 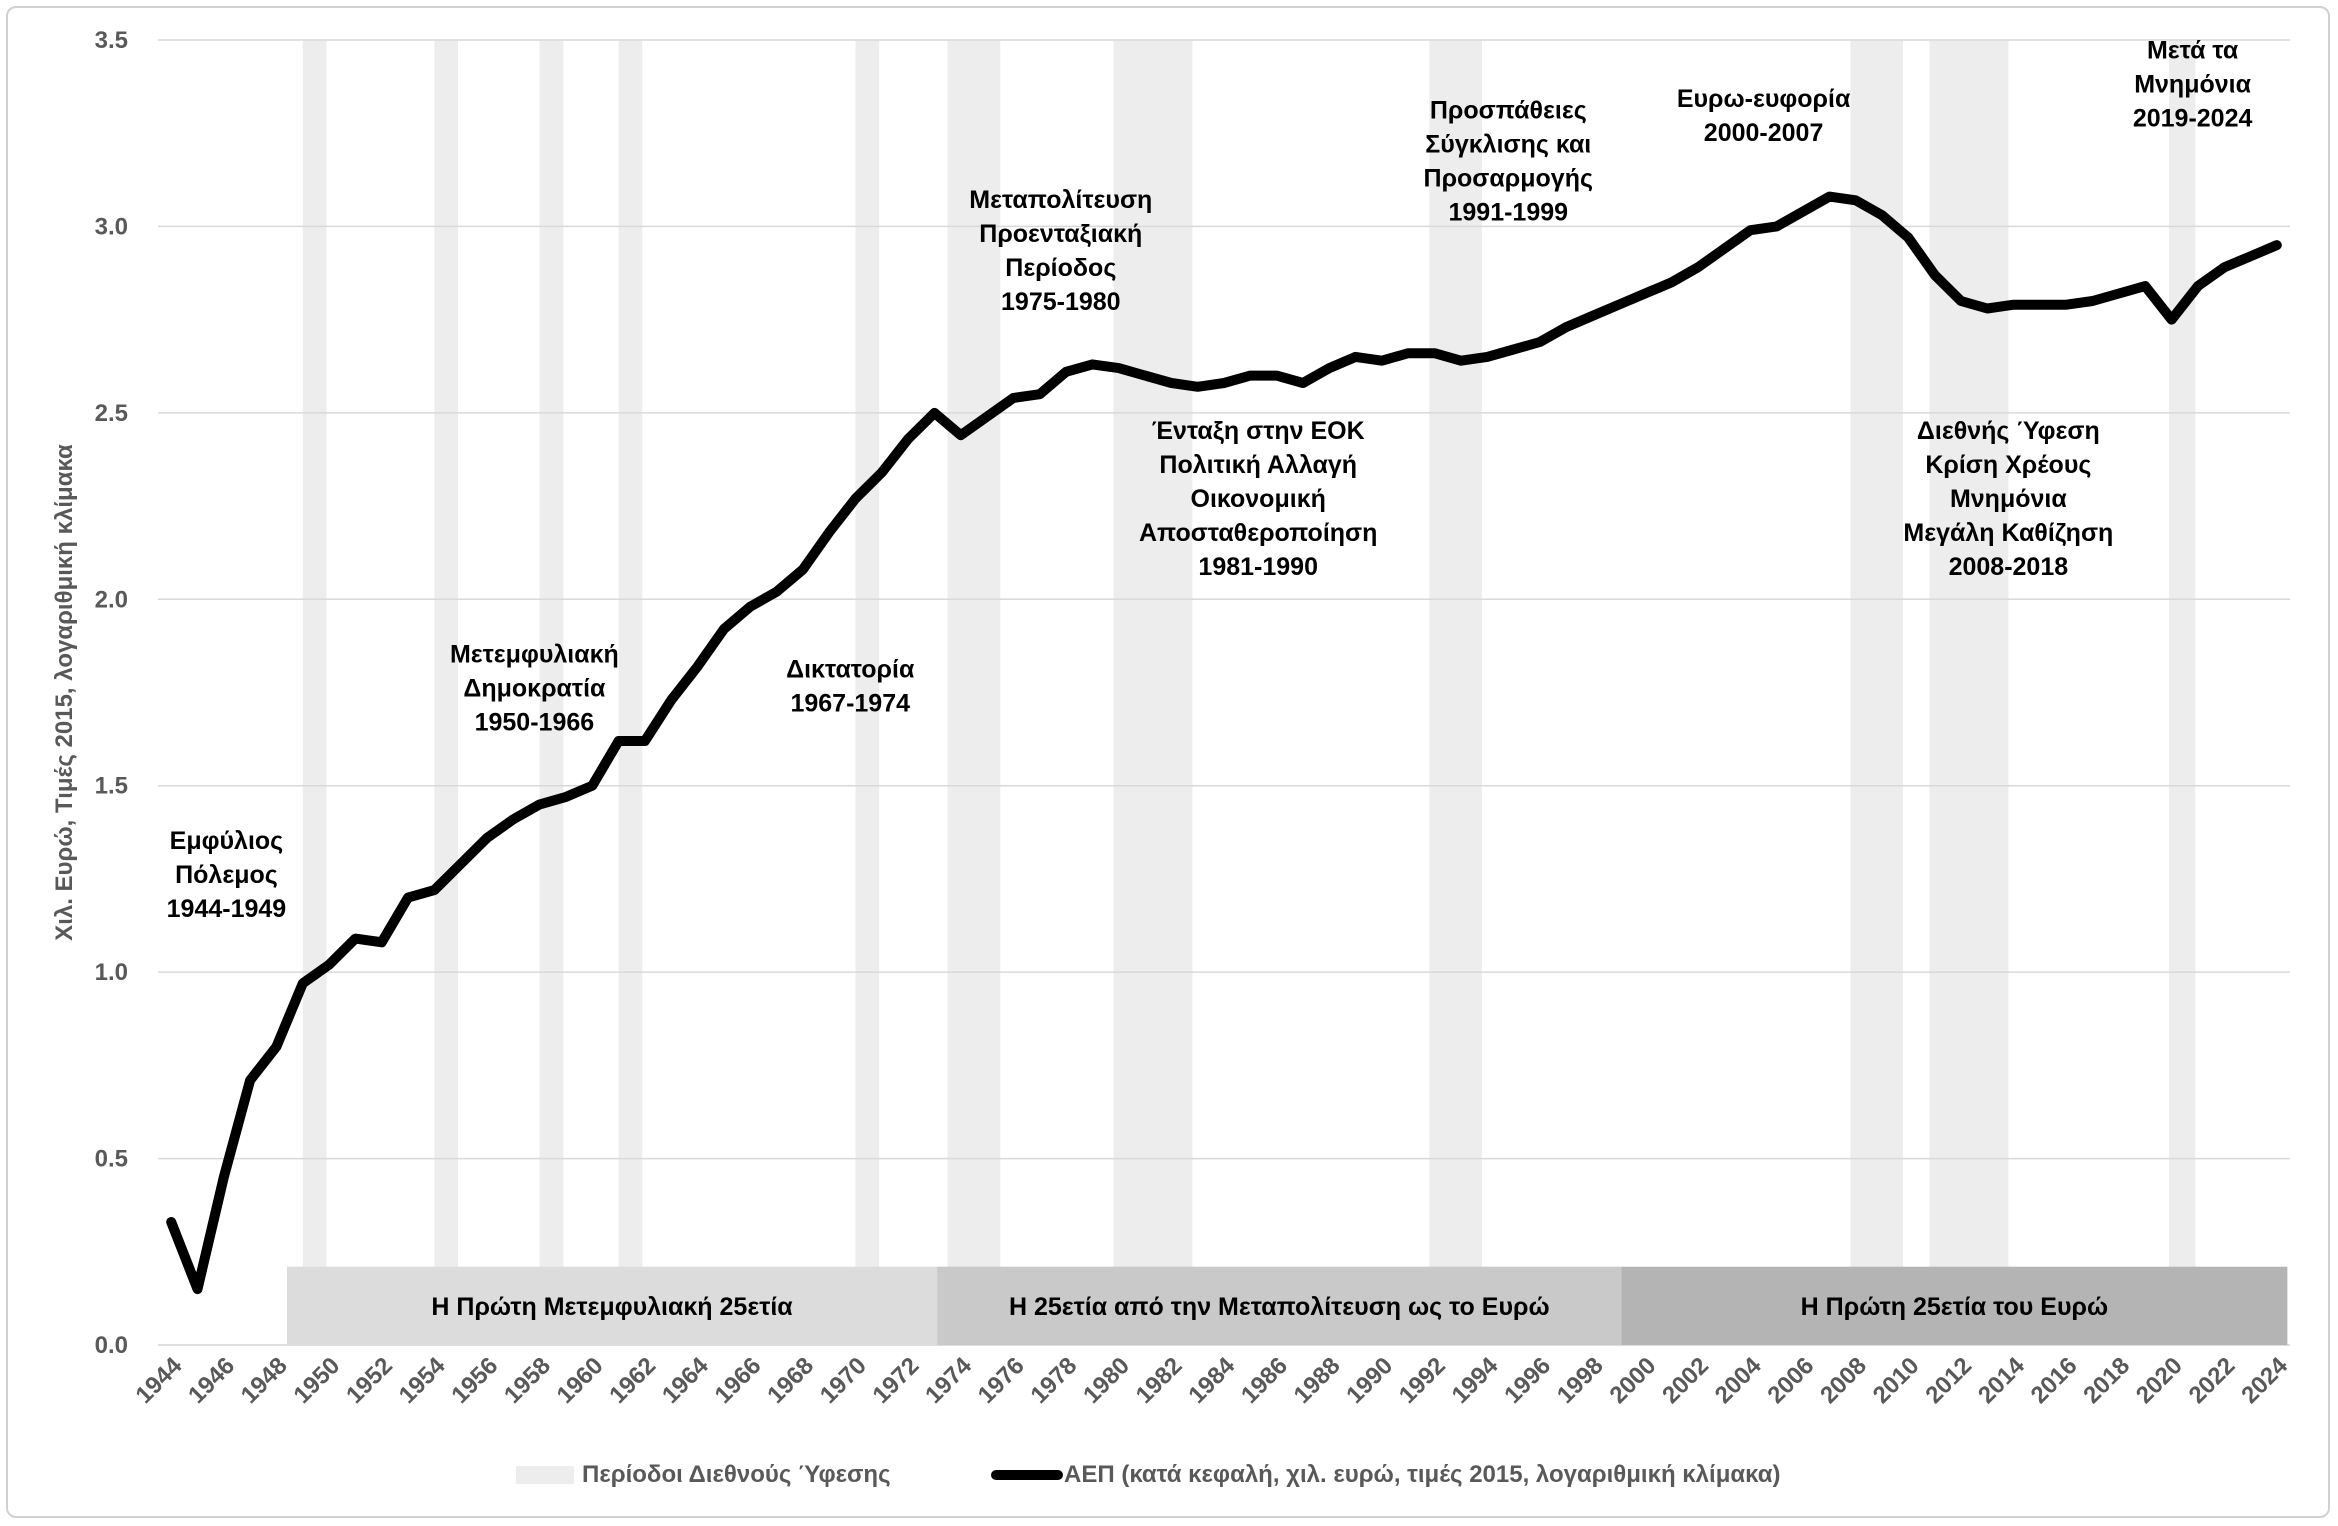 I want to click on annotation-line: 1967-1974, so click(x=850, y=704).